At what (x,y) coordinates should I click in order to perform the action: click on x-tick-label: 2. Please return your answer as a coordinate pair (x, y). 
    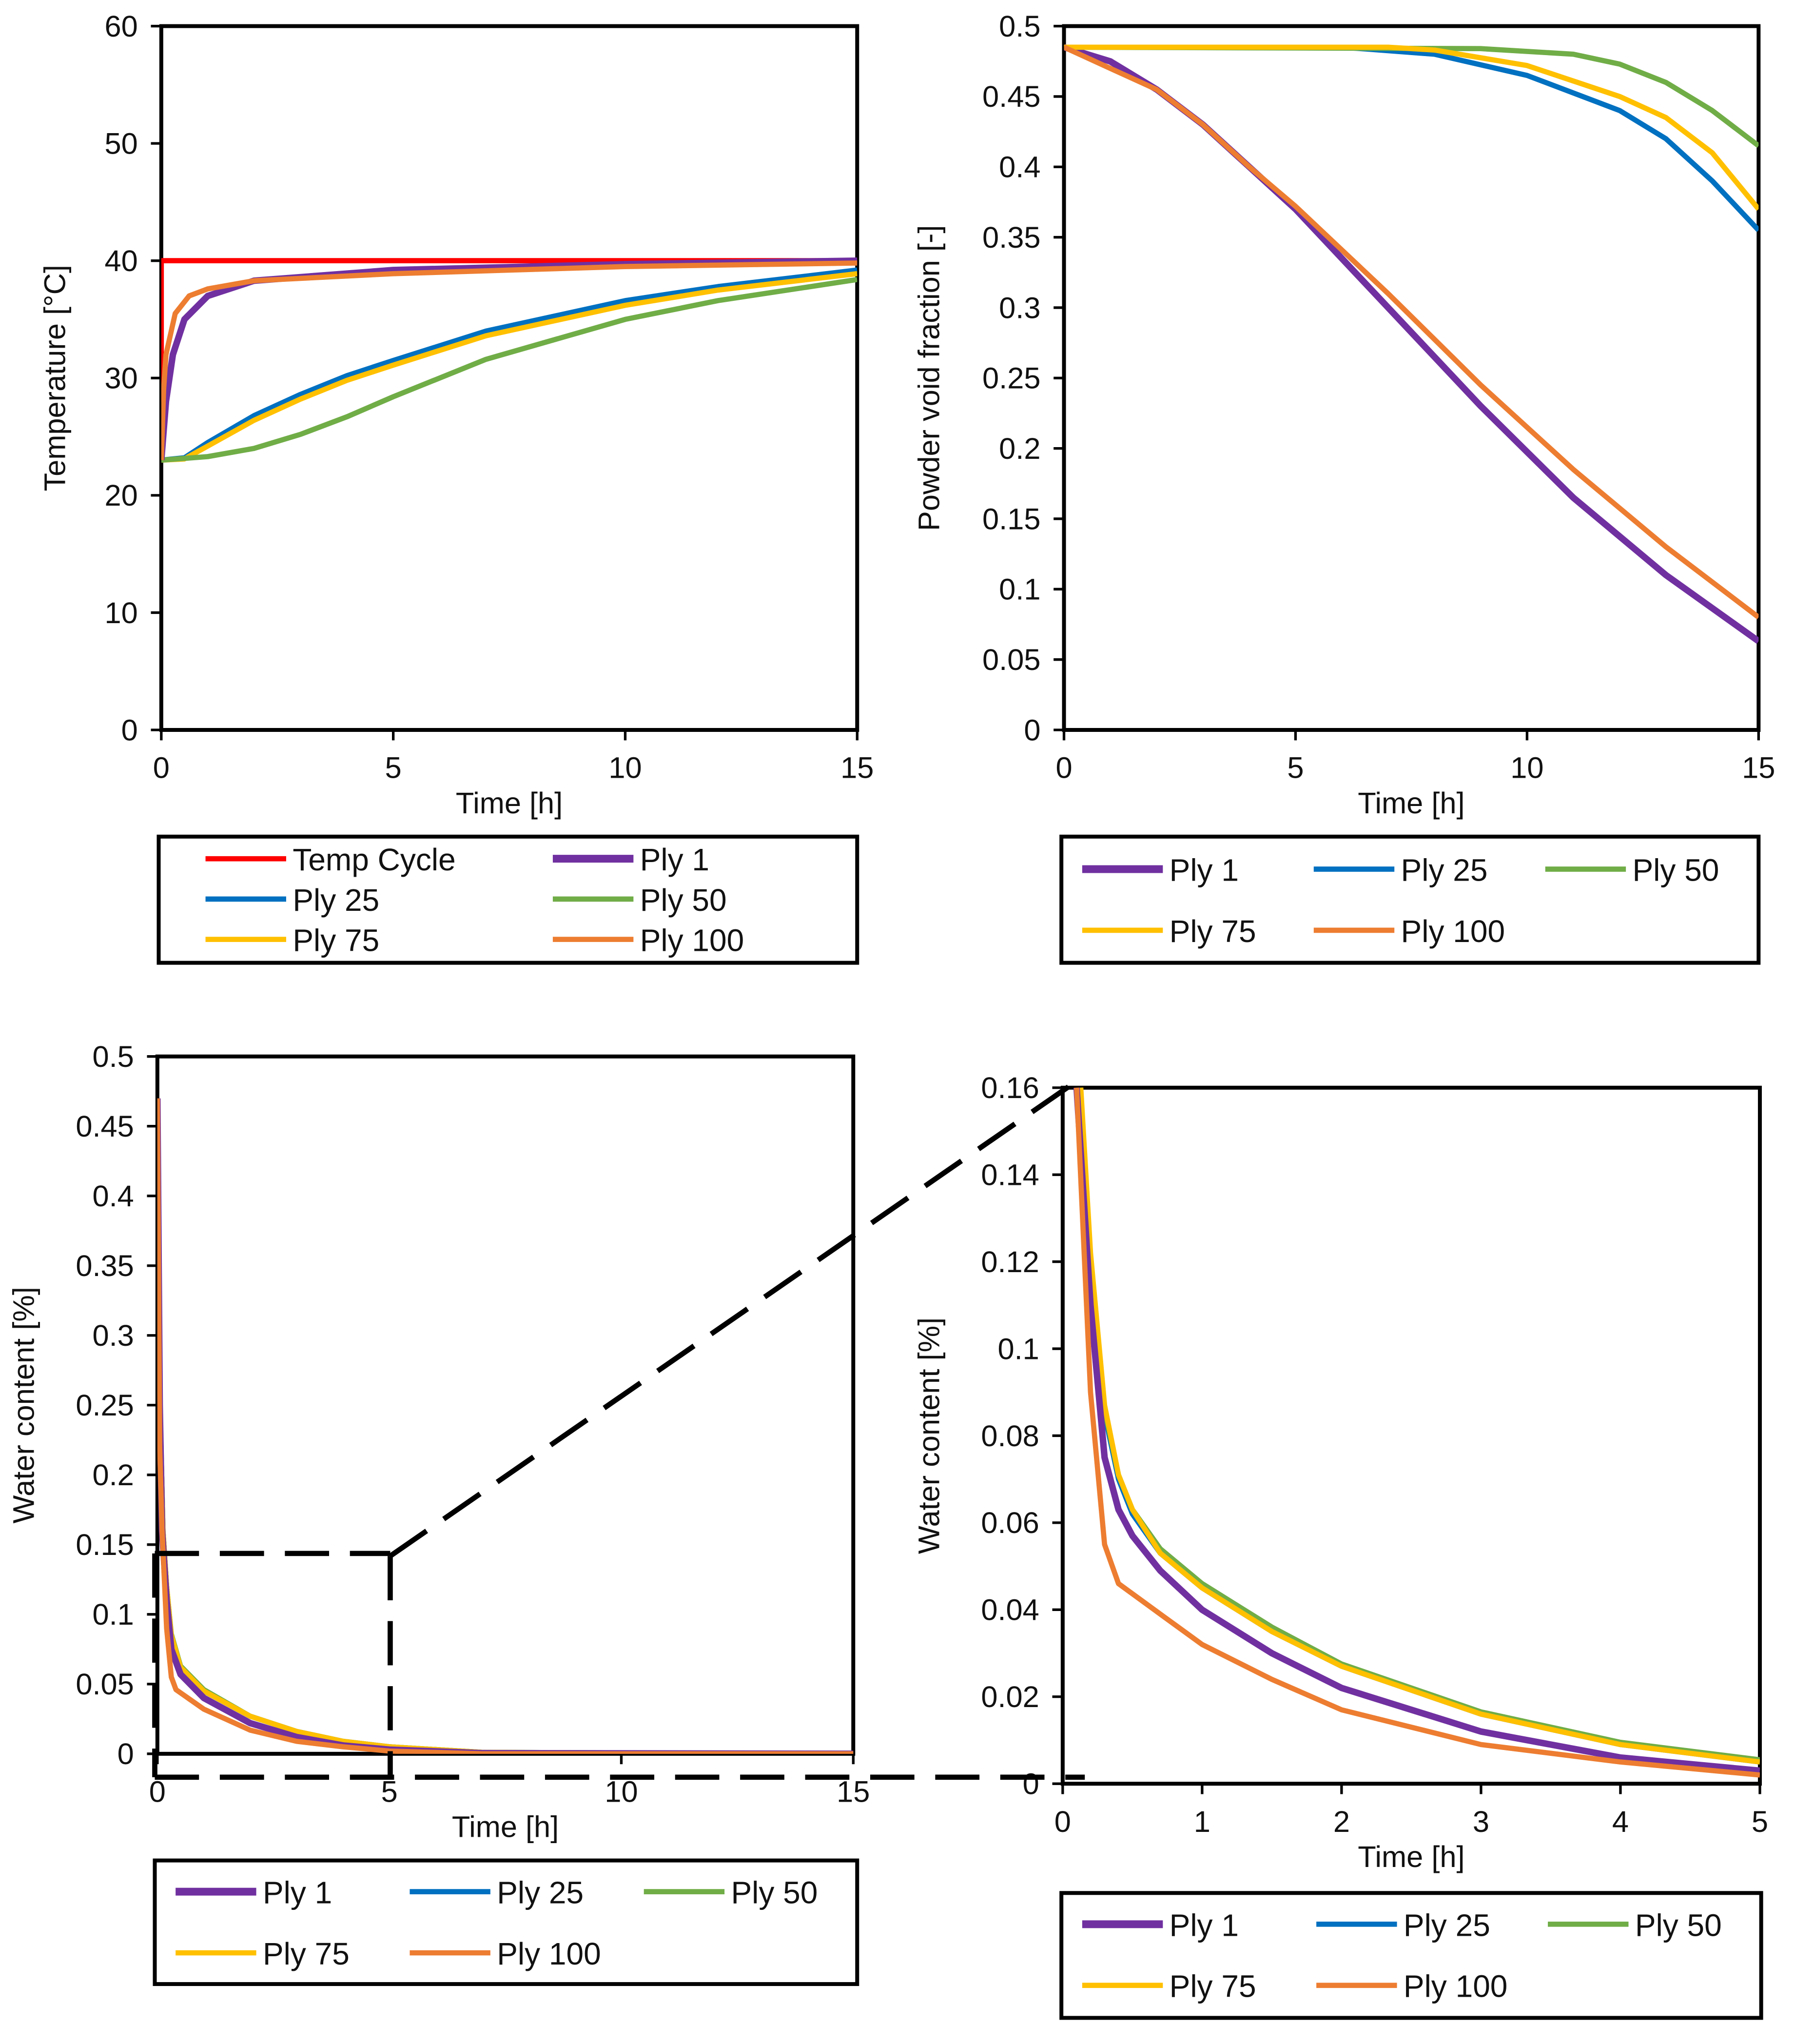
    Looking at the image, I should click on (1341, 1822).